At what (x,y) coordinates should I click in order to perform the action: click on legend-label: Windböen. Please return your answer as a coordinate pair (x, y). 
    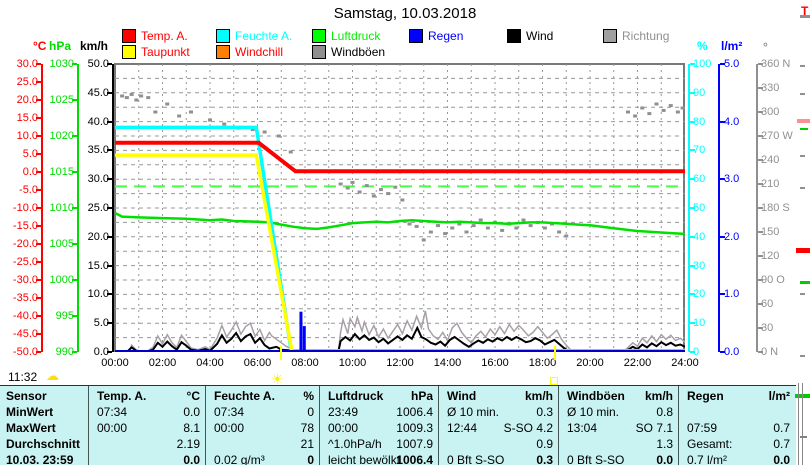
    Looking at the image, I should click on (358, 52).